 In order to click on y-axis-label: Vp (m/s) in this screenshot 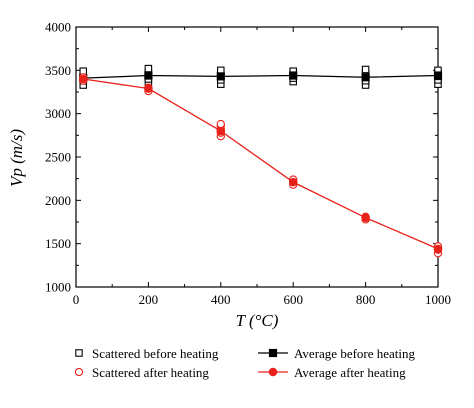, I will do `click(16, 158)`.